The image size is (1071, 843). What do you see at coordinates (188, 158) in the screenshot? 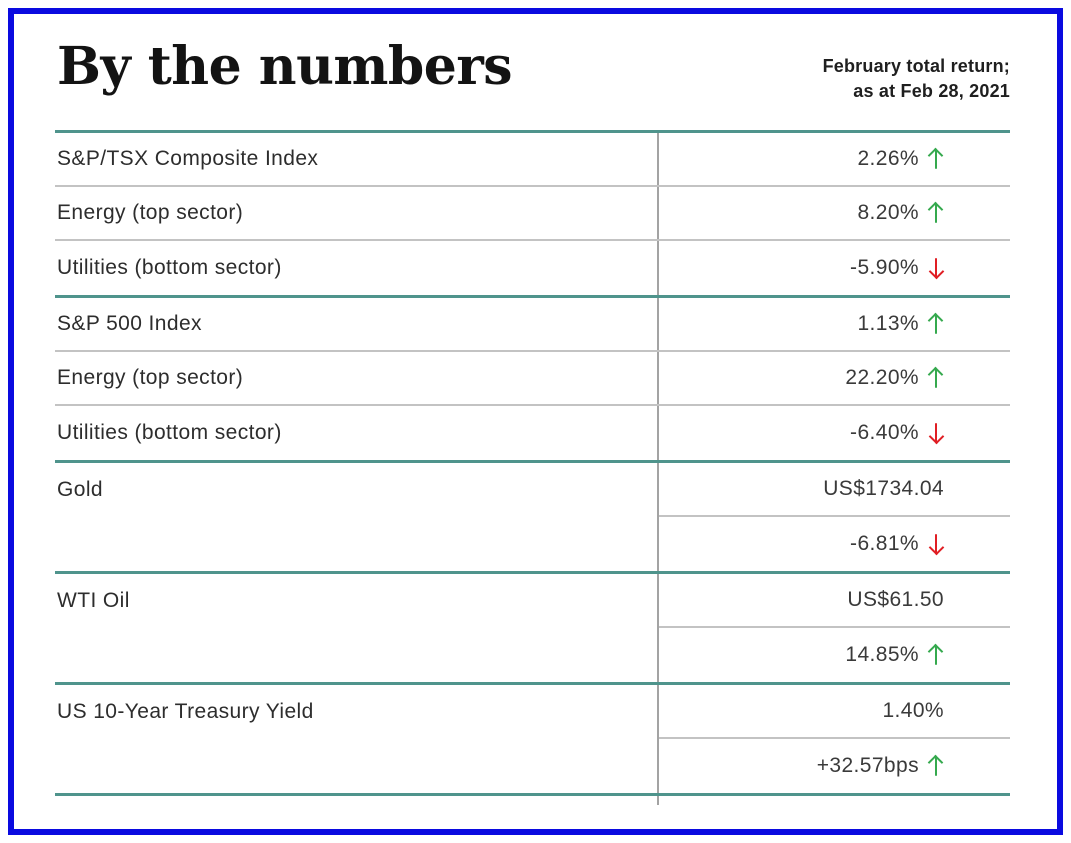
I see `row-label: S&P/TSX Composite Index` at bounding box center [188, 158].